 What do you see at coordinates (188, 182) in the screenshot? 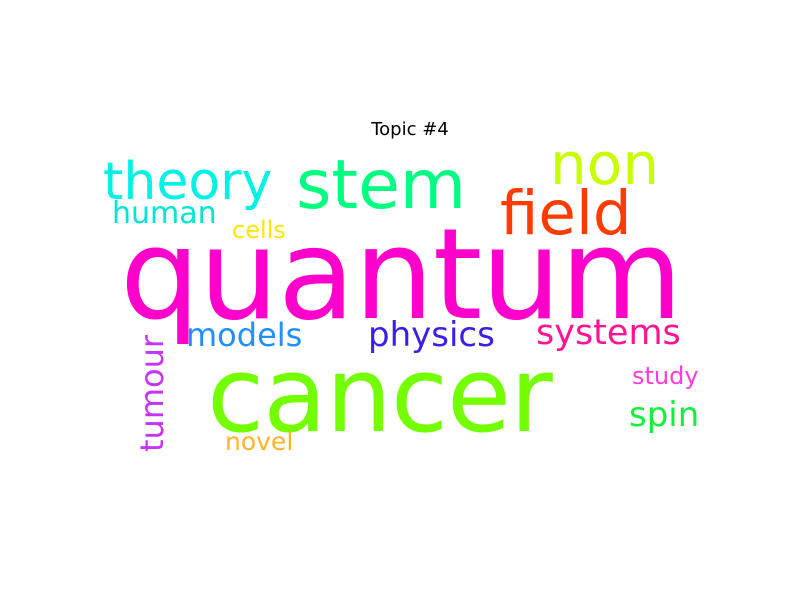
I see `word-theory: theory` at bounding box center [188, 182].